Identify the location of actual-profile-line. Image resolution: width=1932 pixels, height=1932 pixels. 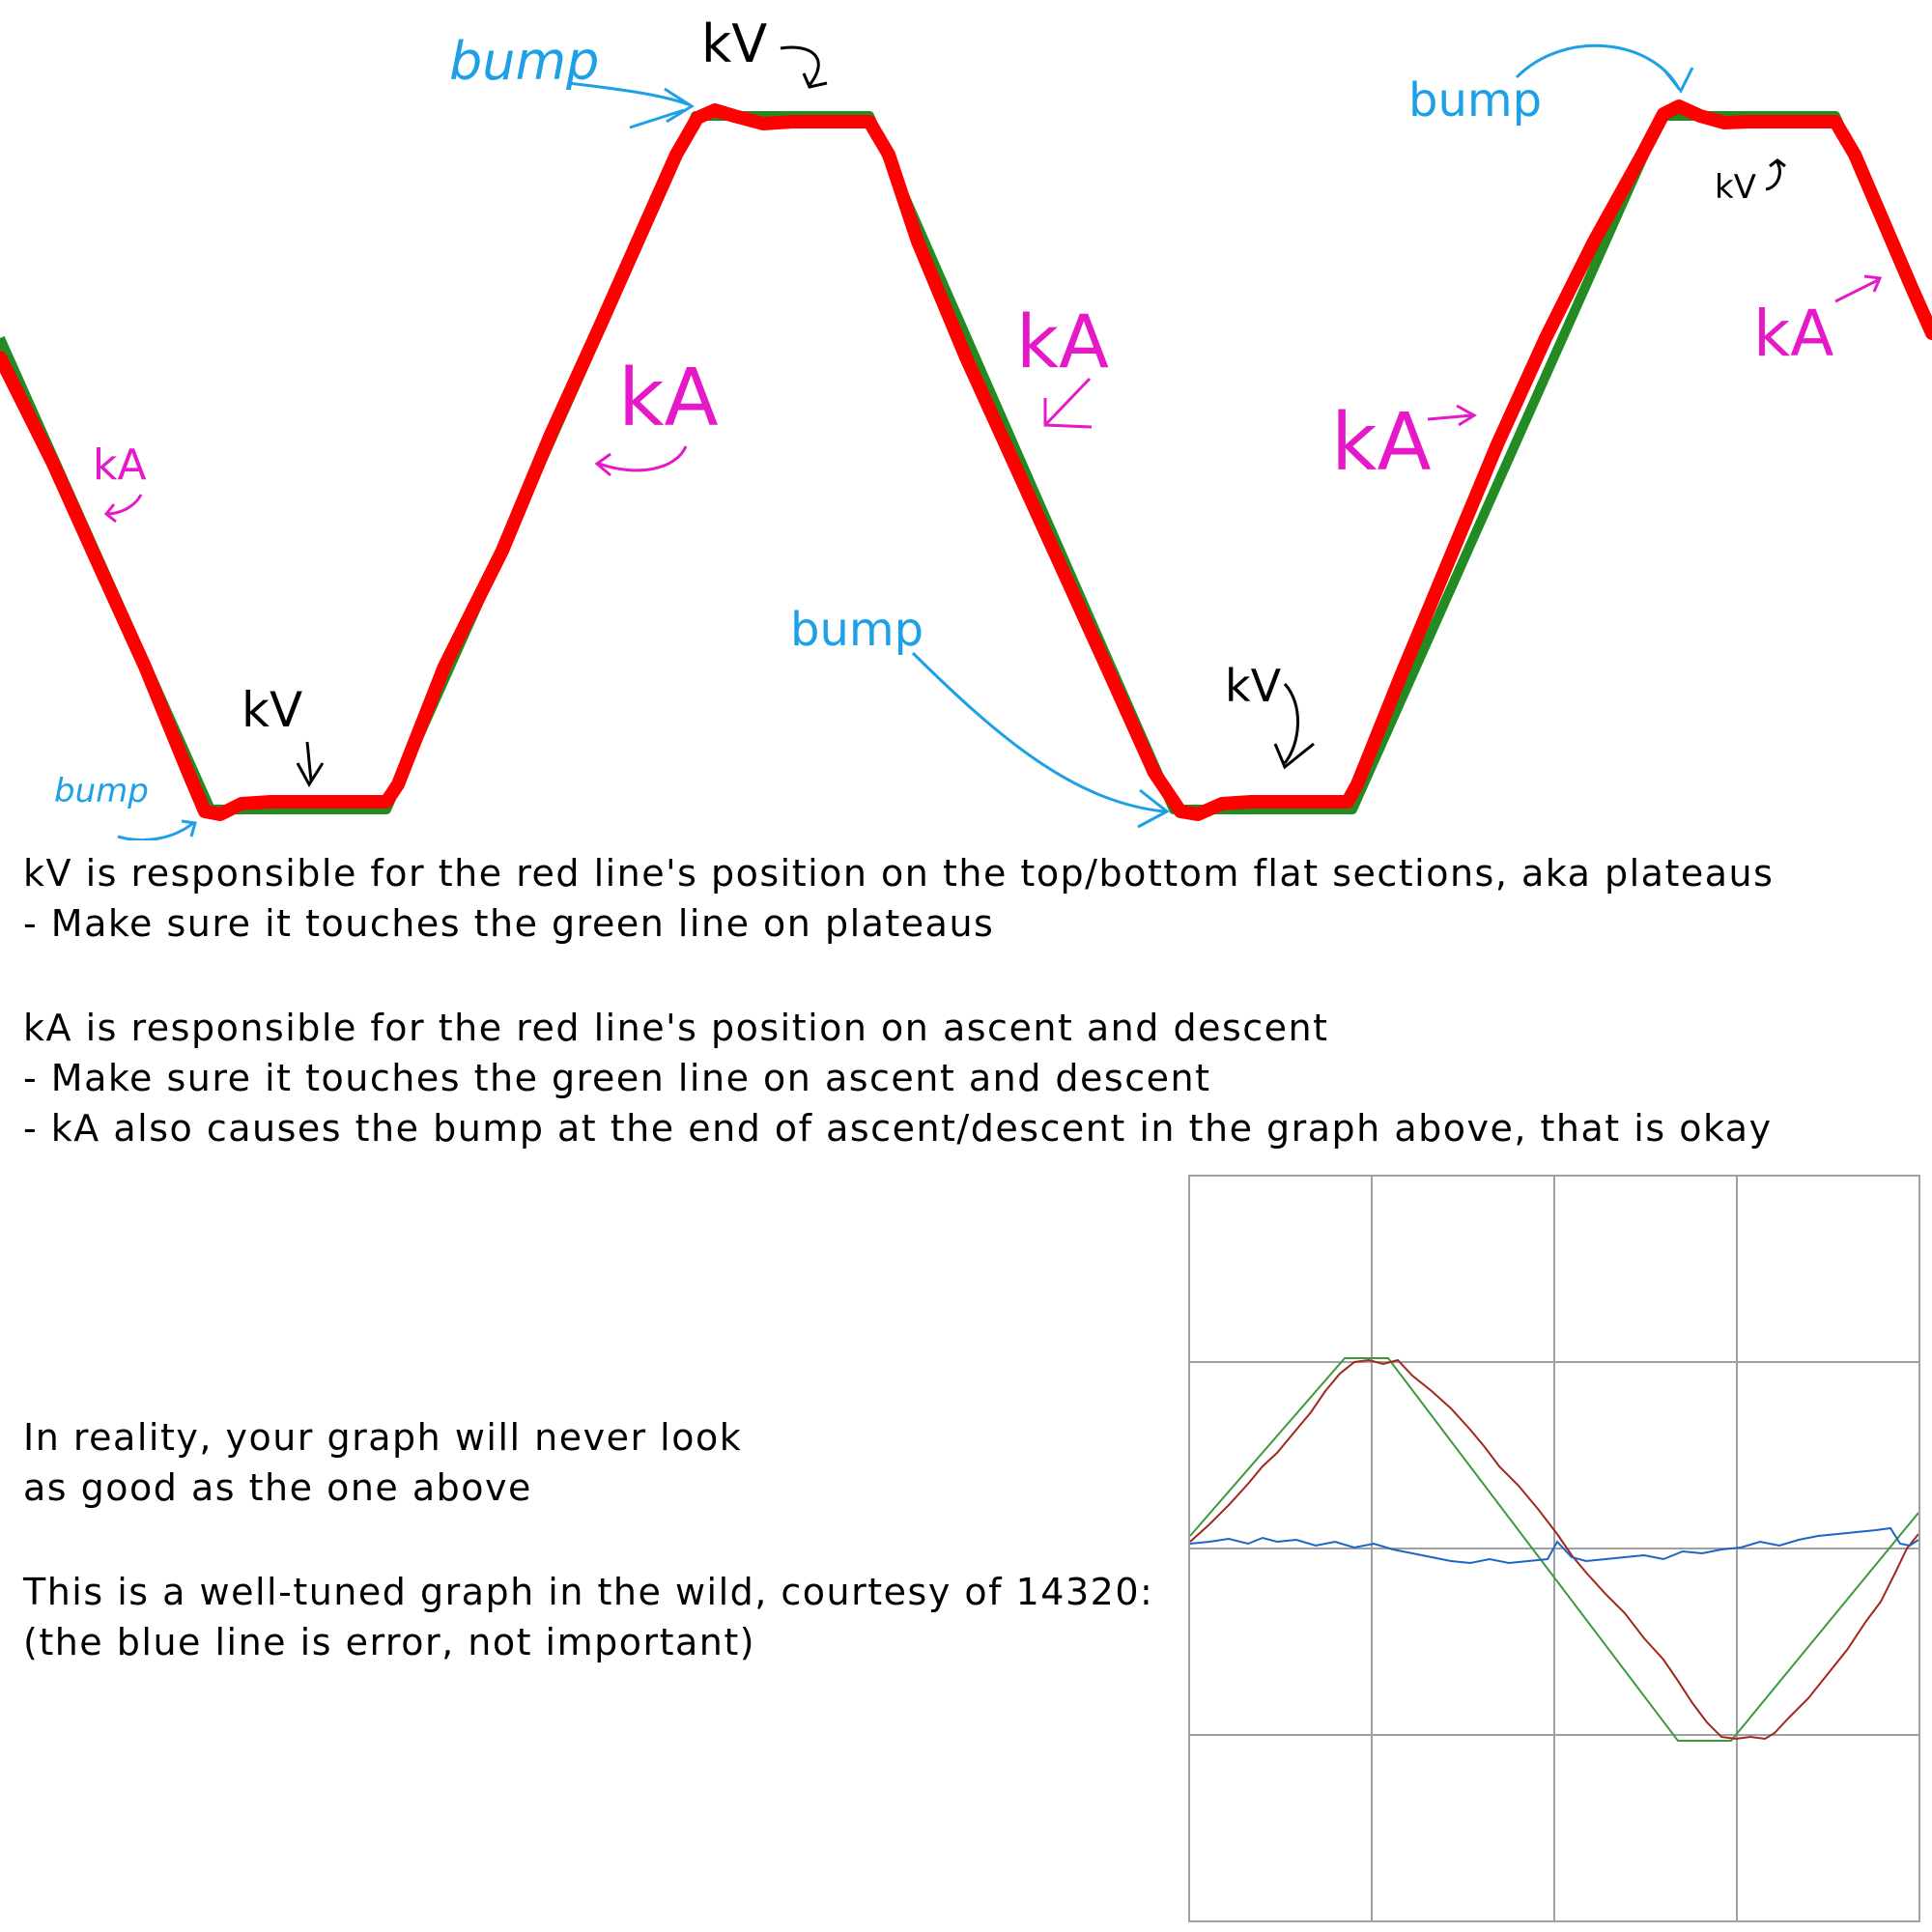
(1554, 1549).